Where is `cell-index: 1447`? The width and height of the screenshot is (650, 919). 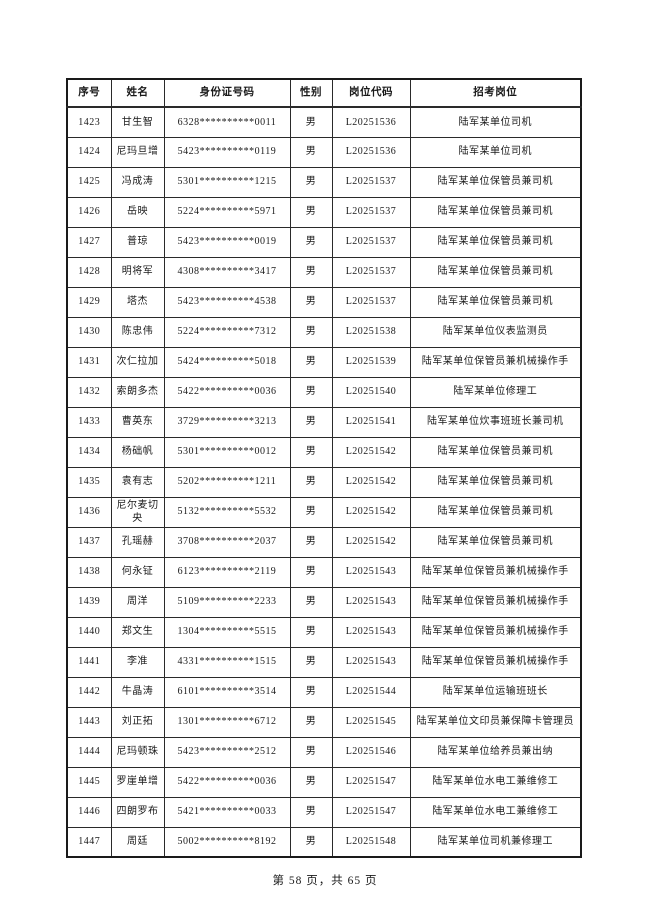
cell-index: 1447 is located at coordinates (89, 842).